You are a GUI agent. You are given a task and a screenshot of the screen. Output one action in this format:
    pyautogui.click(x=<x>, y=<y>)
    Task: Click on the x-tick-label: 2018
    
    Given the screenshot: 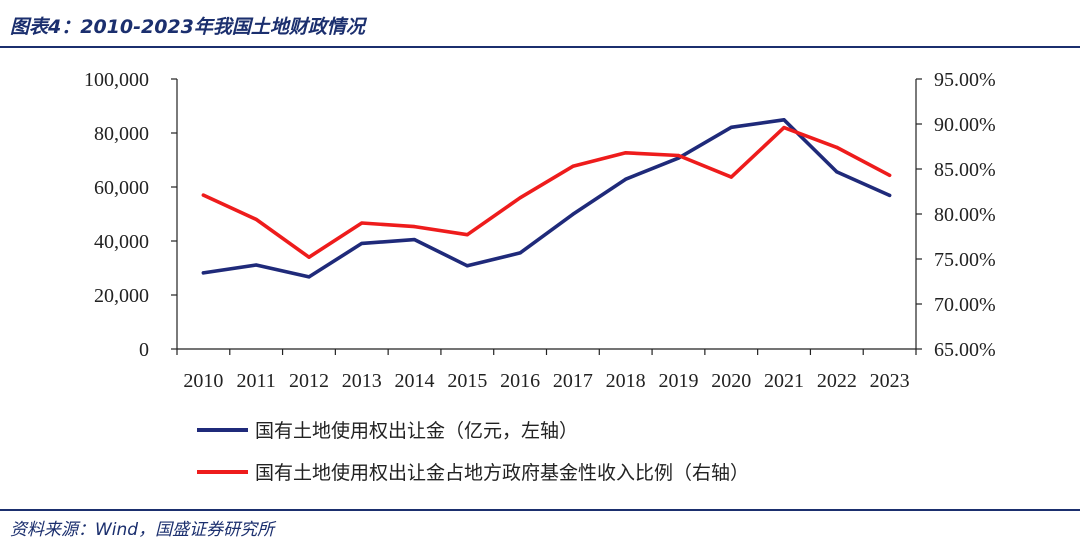 What is the action you would take?
    pyautogui.click(x=626, y=381)
    